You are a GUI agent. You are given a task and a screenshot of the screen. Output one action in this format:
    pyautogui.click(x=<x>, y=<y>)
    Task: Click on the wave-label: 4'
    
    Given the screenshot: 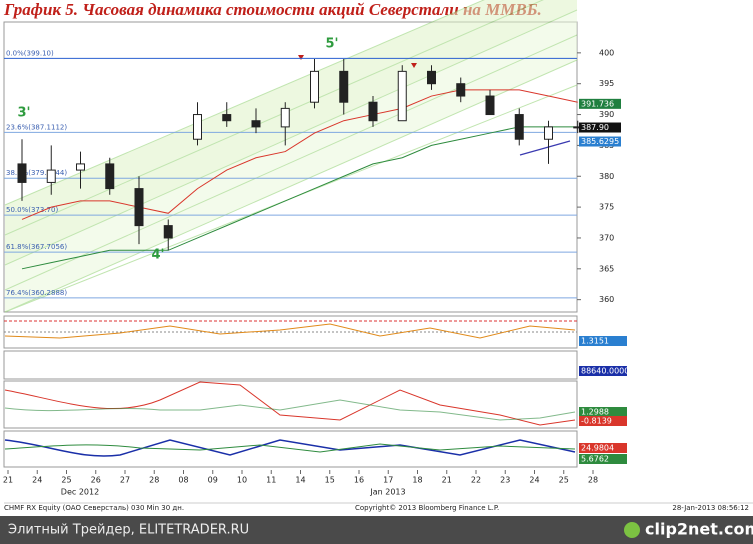 What is the action you would take?
    pyautogui.click(x=157, y=255)
    